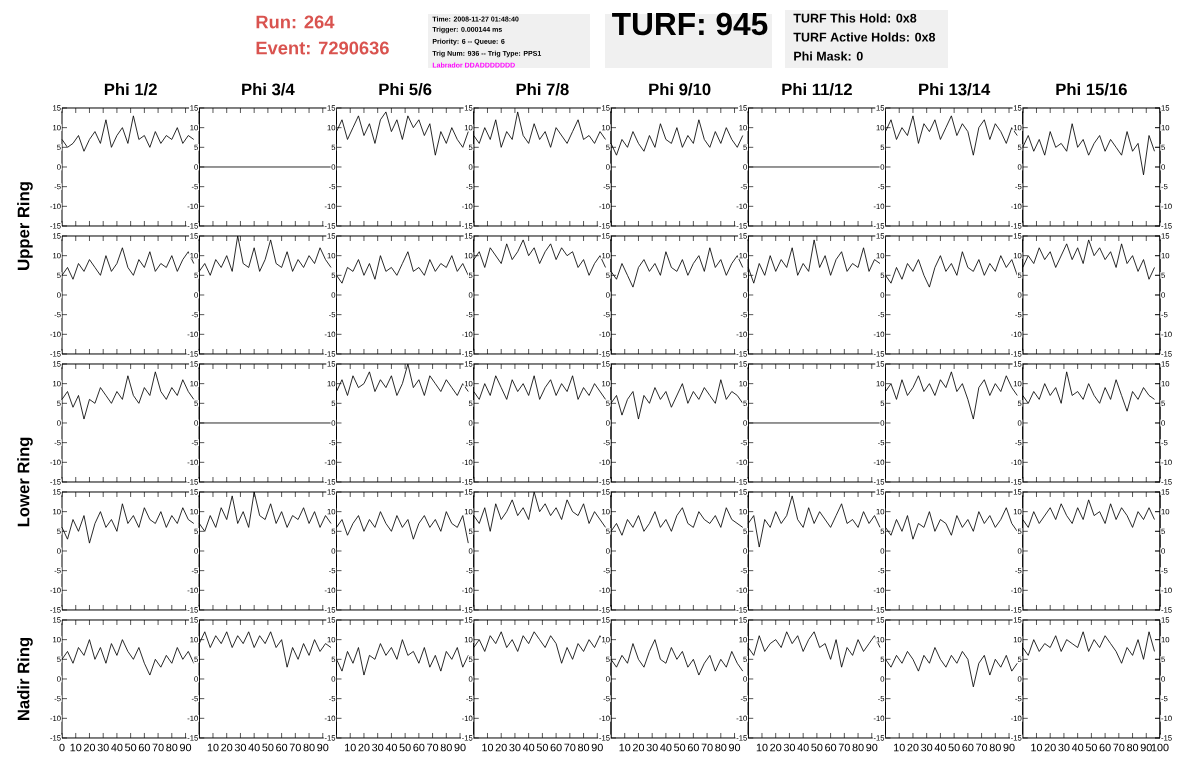 The width and height of the screenshot is (1196, 772). I want to click on y-axis-title: Lower Ring, so click(25, 482).